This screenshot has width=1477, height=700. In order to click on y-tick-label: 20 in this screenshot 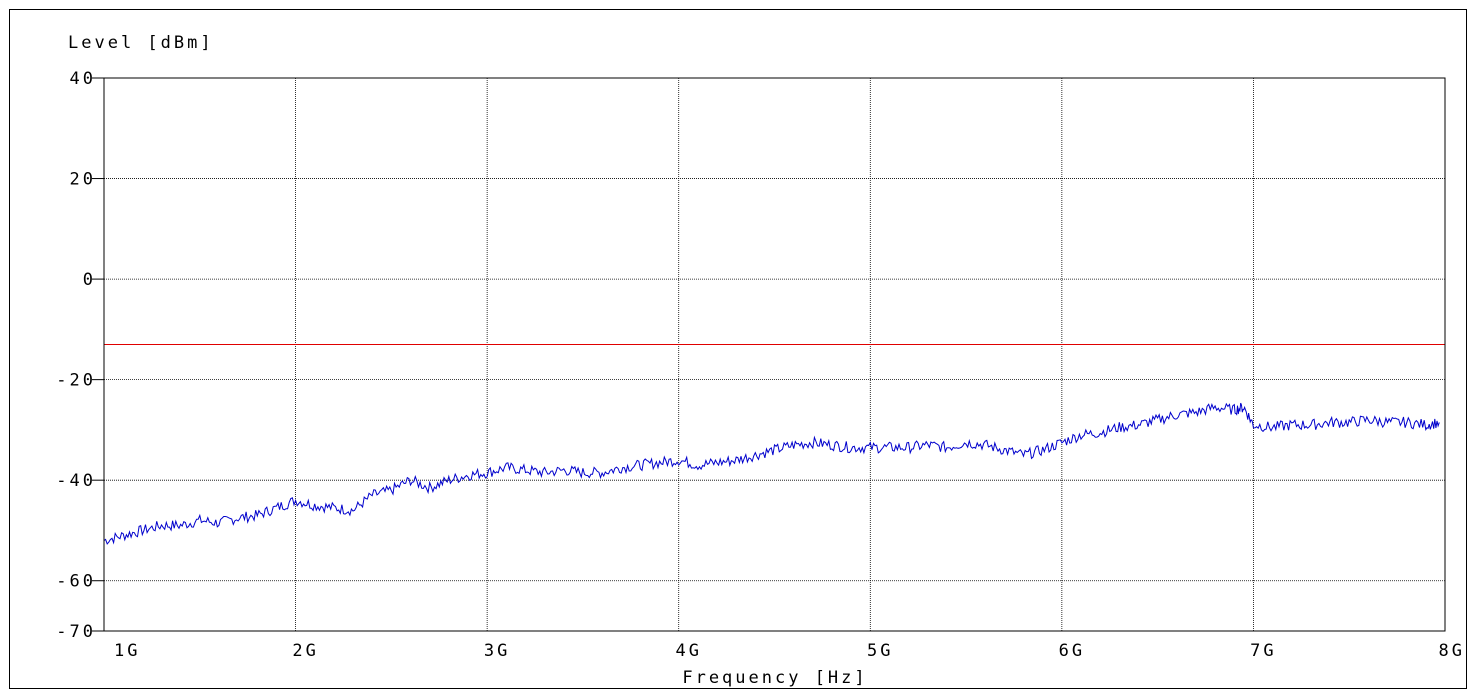, I will do `click(83, 180)`.